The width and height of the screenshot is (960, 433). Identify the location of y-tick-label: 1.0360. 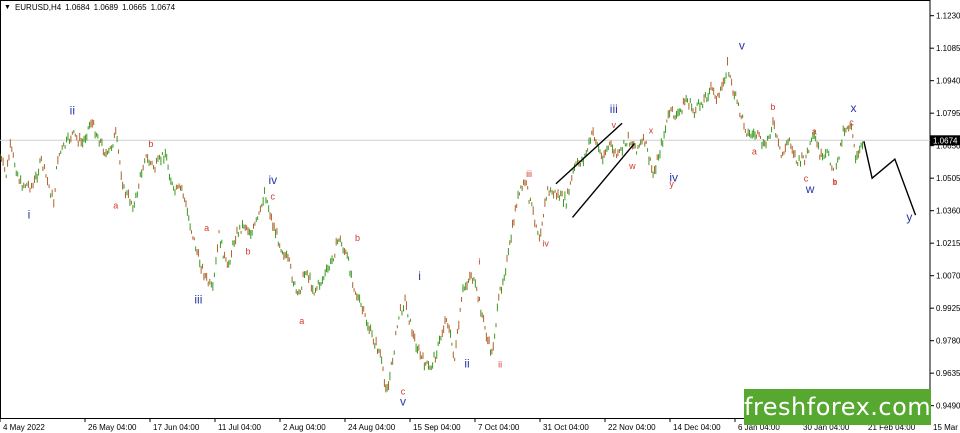
(948, 211).